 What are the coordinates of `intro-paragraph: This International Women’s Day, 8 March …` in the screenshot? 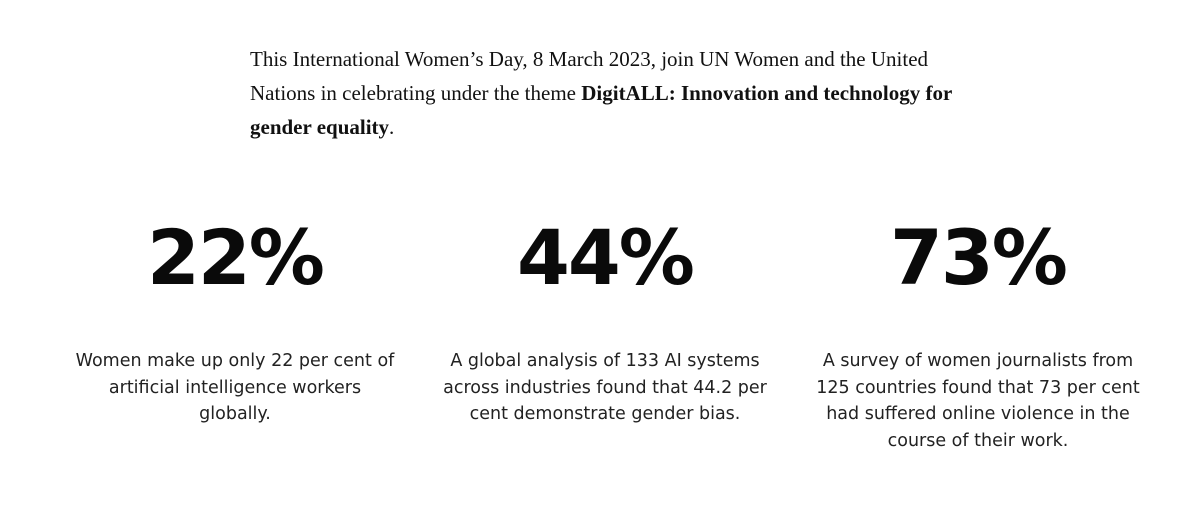 It's located at (615, 93).